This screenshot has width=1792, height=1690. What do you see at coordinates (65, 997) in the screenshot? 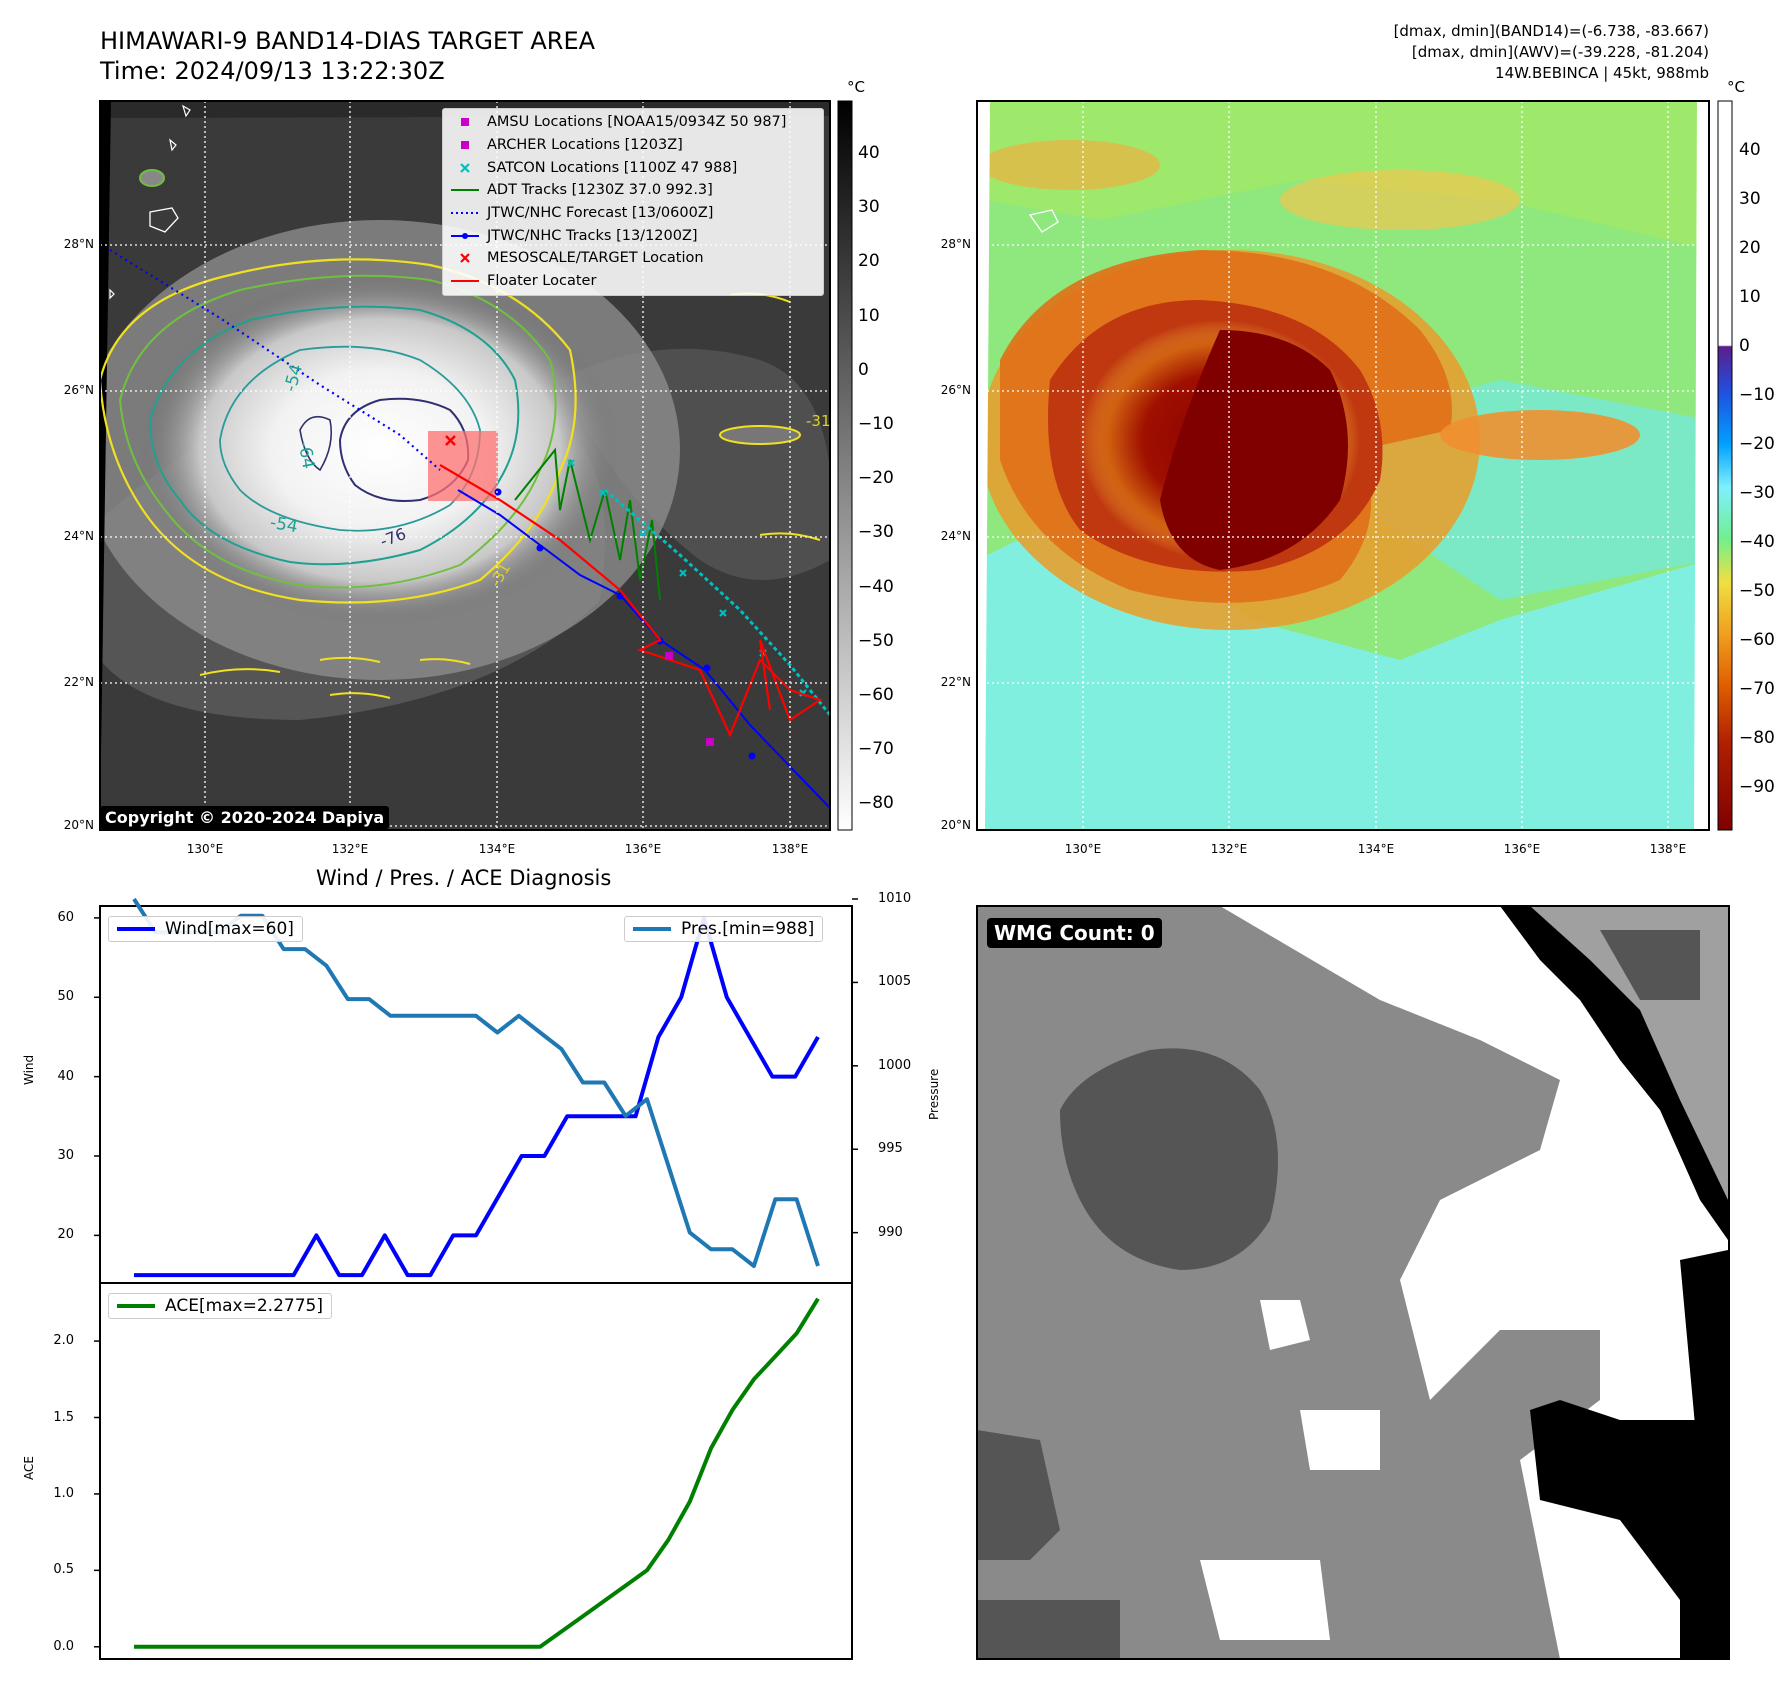
I see `wind-tick-label: 50` at bounding box center [65, 997].